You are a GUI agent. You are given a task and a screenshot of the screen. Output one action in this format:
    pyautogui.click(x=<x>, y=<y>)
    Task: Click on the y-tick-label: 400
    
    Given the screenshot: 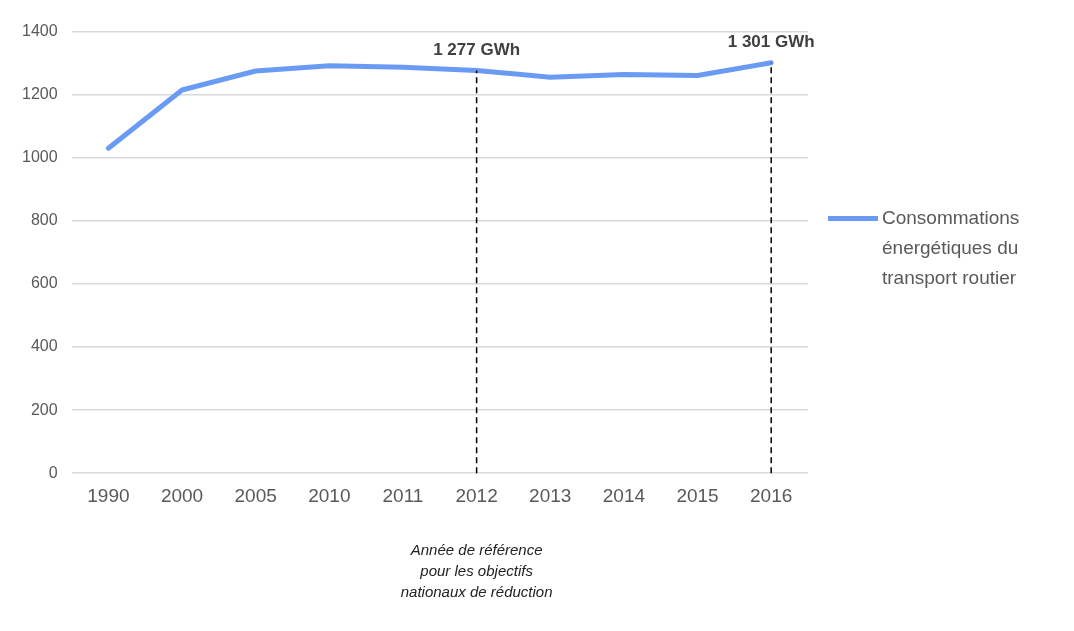 What is the action you would take?
    pyautogui.click(x=44, y=346)
    